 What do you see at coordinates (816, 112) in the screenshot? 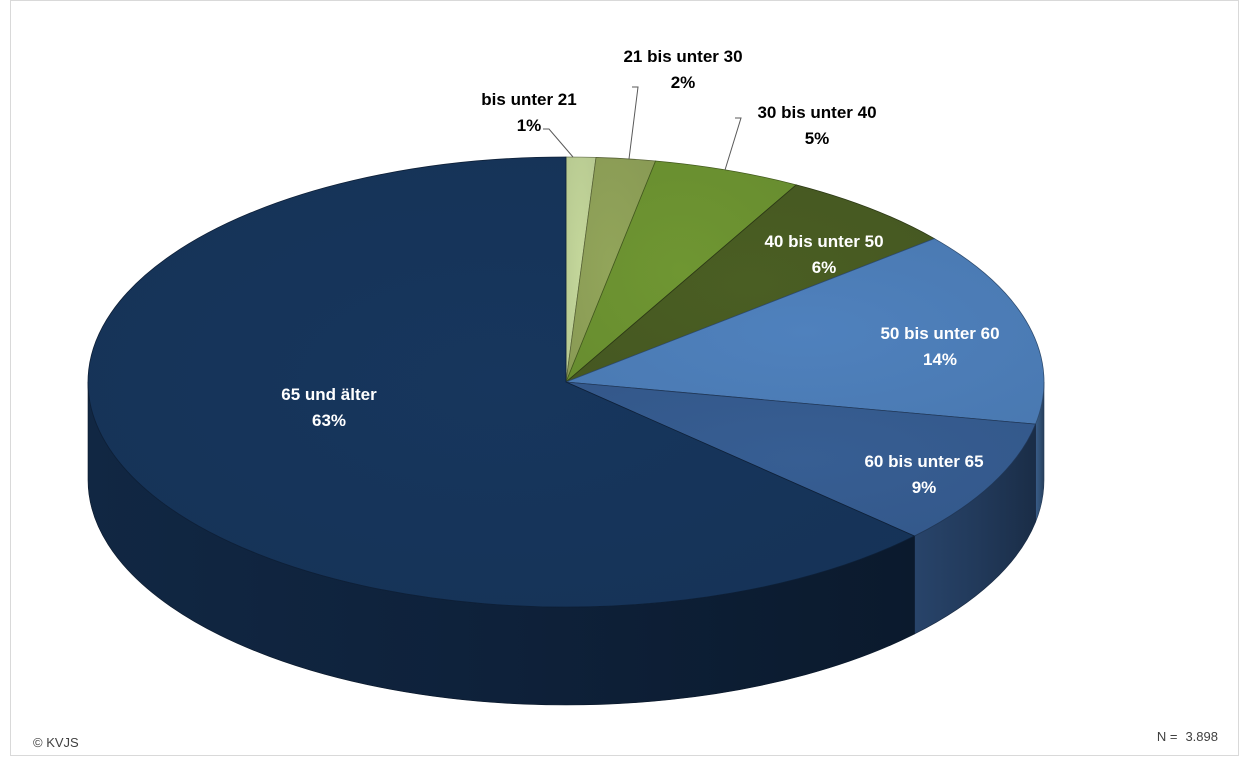
I see `slice-label-3: 30 bis unter 40` at bounding box center [816, 112].